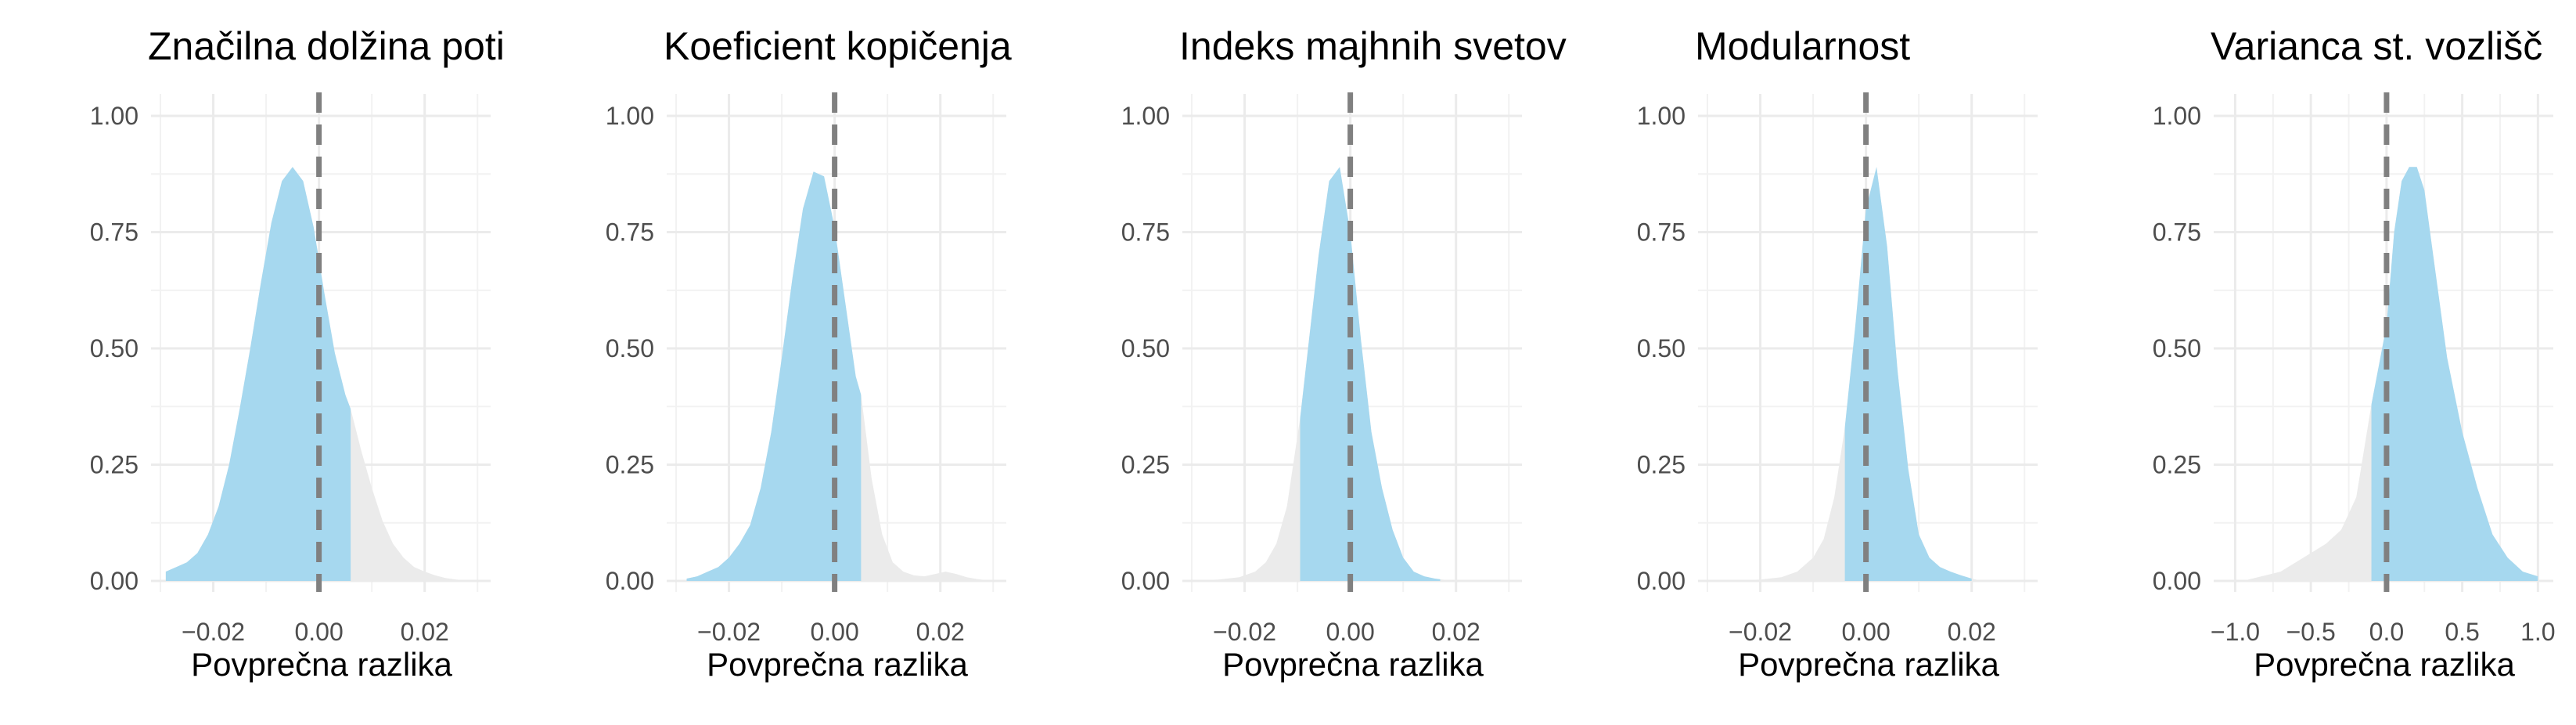 Image resolution: width=2576 pixels, height=725 pixels. What do you see at coordinates (327, 46) in the screenshot?
I see `chart-title: Značilna dolžina poti` at bounding box center [327, 46].